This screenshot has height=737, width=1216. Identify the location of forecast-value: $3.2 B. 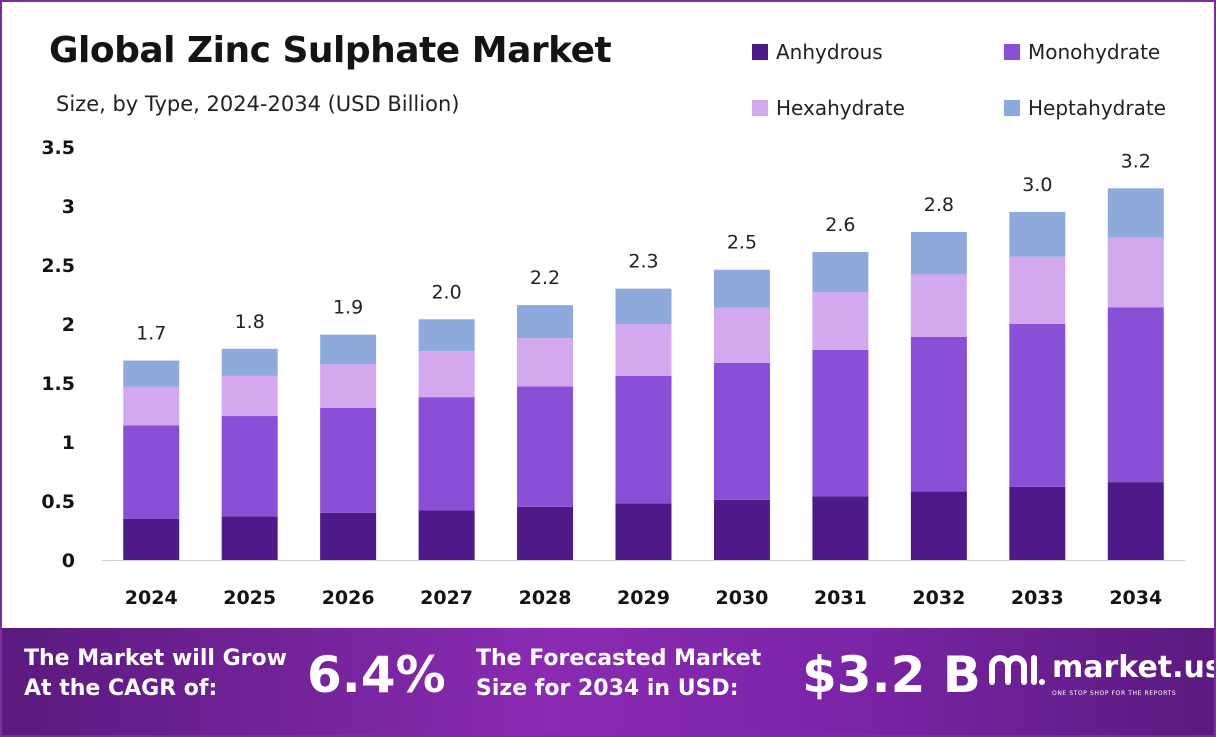
(891, 675).